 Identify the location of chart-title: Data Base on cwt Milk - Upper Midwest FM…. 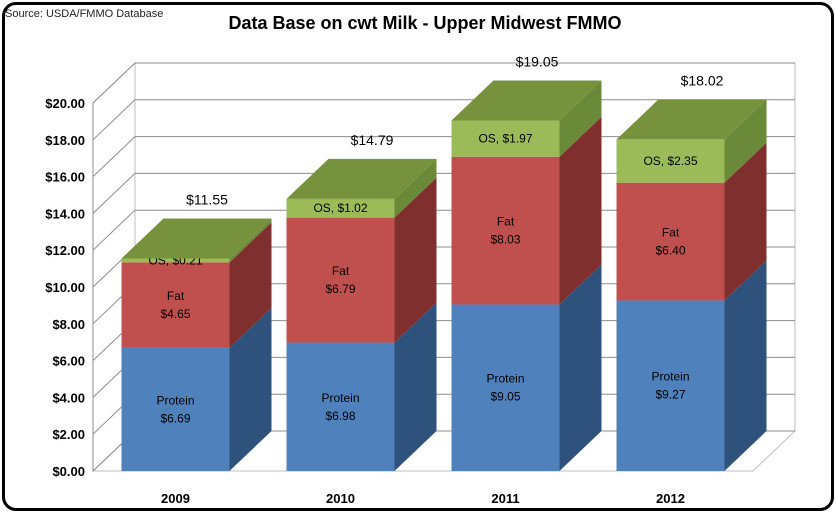
(424, 23).